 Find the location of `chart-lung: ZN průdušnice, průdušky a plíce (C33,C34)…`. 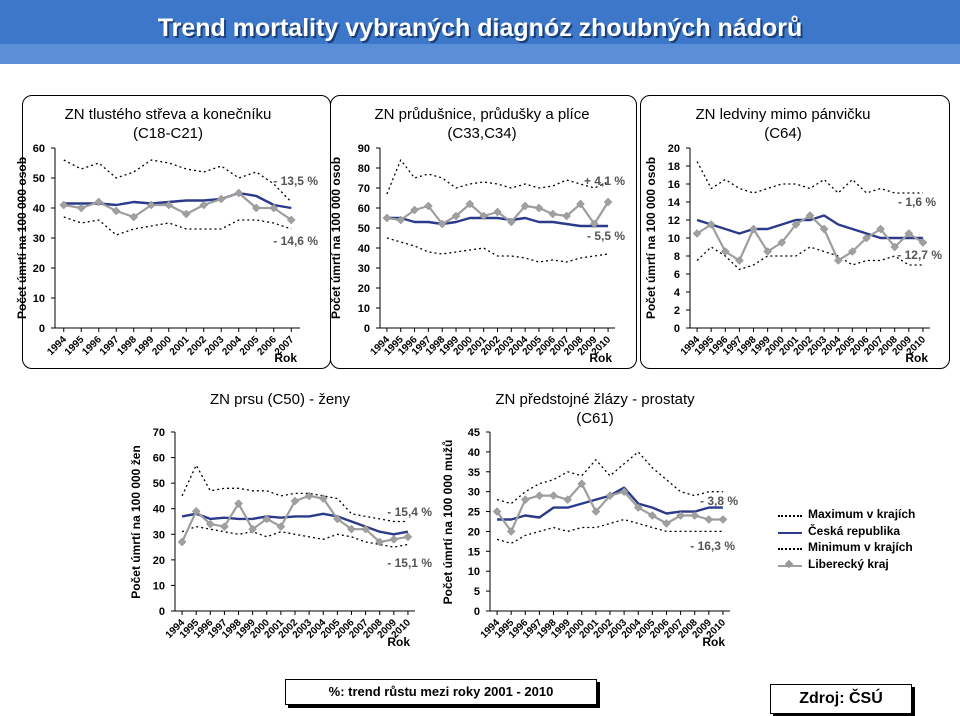

chart-lung: ZN průdušnice, průdušky a plíce (C33,C34)… is located at coordinates (477, 235).